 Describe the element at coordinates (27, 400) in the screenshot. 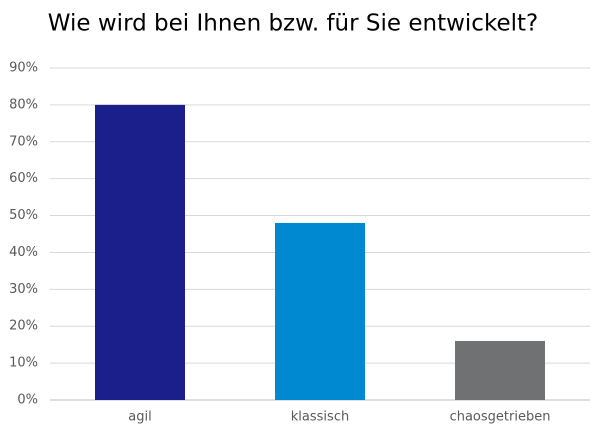

I see `y-tick-label: 0%` at that location.